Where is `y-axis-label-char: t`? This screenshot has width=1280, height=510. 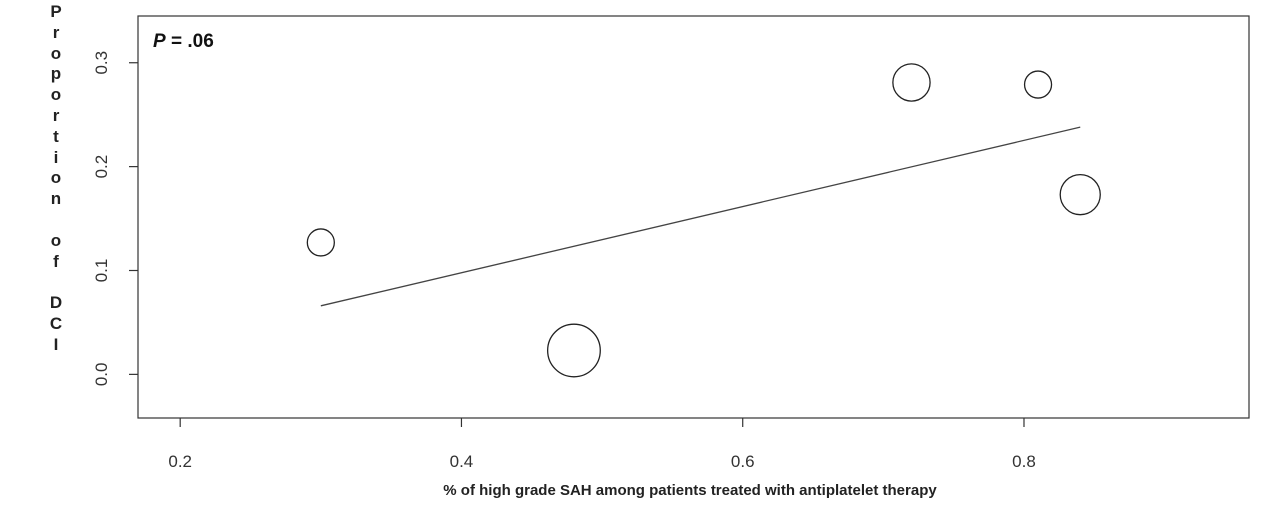
y-axis-label-char: t is located at coordinates (56, 136).